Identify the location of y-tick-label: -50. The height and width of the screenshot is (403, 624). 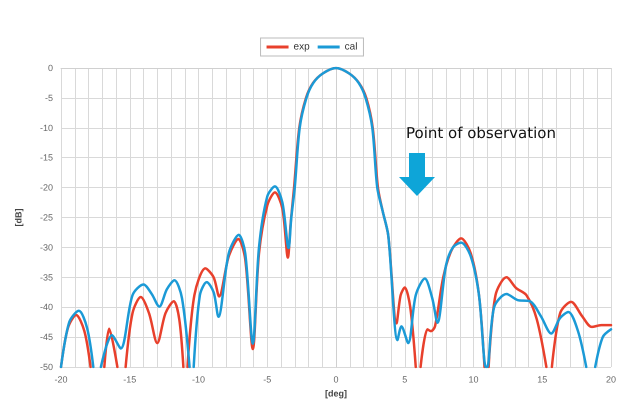
(46, 367).